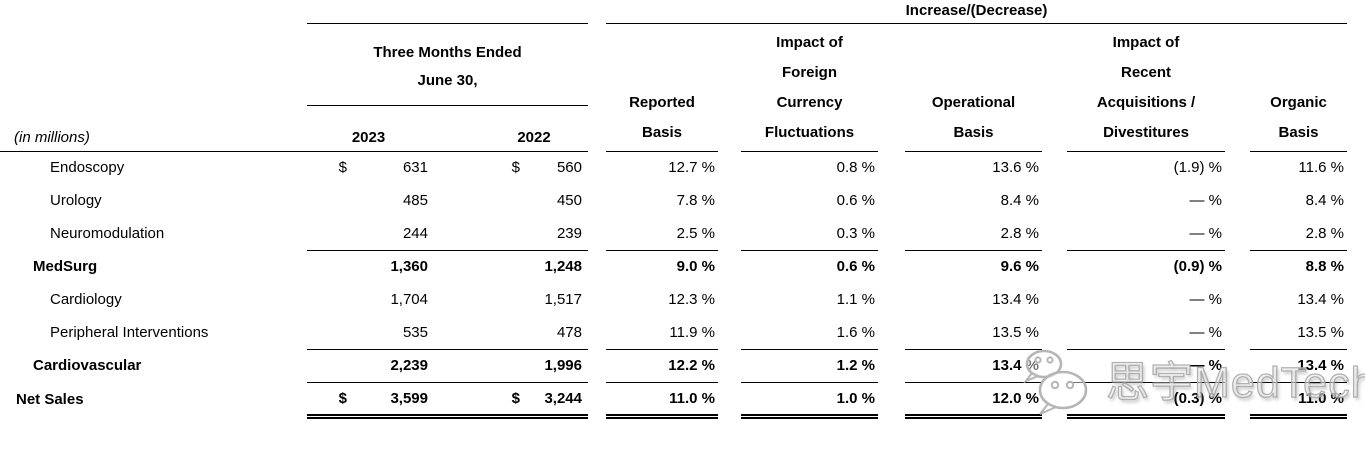  Describe the element at coordinates (973, 87) in the screenshot. I see `operational-basis-header: Operational Basis` at that location.